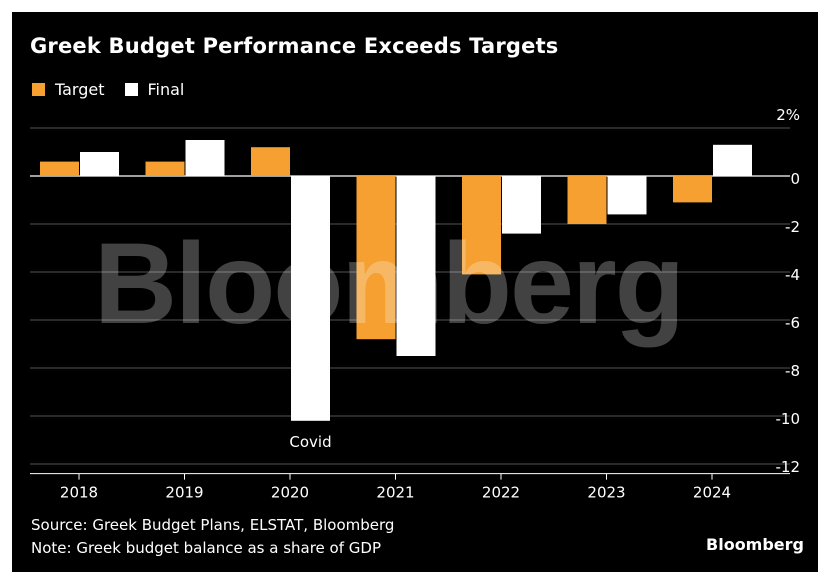 This screenshot has width=831, height=583. What do you see at coordinates (59, 168) in the screenshot?
I see `bar-target-2018` at bounding box center [59, 168].